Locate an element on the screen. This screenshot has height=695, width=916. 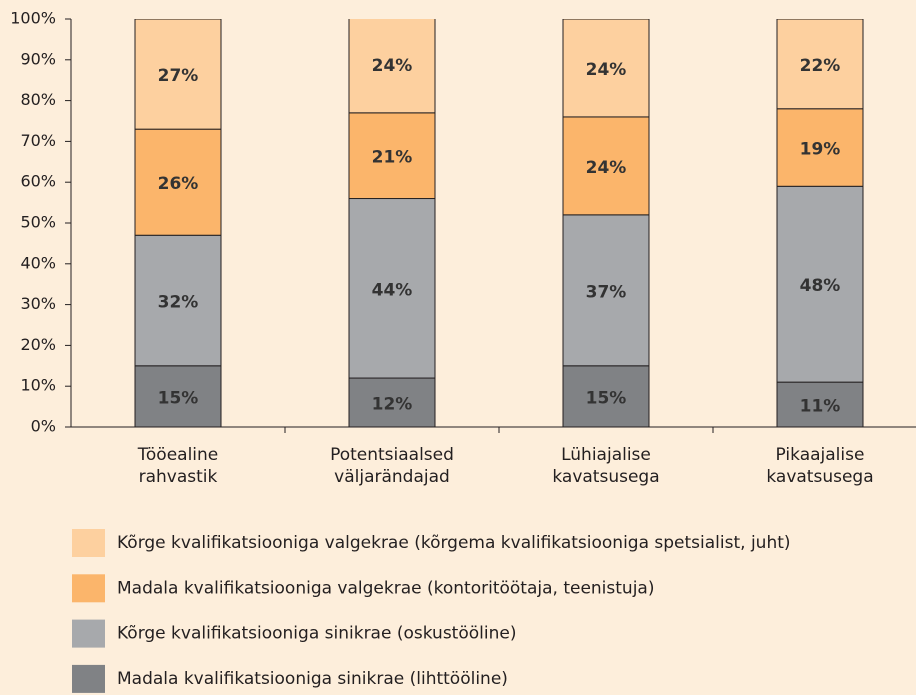
value-label: 37% is located at coordinates (606, 292).